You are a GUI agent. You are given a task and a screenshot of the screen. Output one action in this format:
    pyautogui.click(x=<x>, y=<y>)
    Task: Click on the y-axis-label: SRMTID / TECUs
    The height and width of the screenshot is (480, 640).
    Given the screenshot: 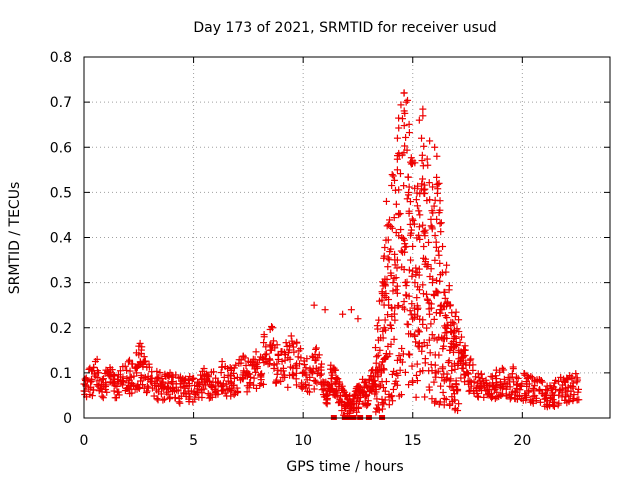 What is the action you would take?
    pyautogui.click(x=15, y=238)
    